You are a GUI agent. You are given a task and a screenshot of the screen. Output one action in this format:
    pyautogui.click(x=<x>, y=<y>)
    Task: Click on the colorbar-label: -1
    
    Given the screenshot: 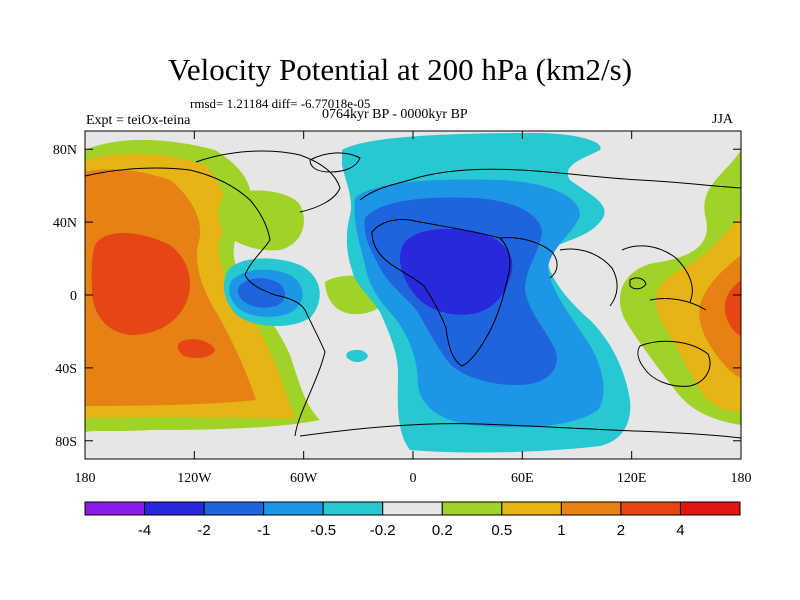 What is the action you would take?
    pyautogui.click(x=263, y=530)
    